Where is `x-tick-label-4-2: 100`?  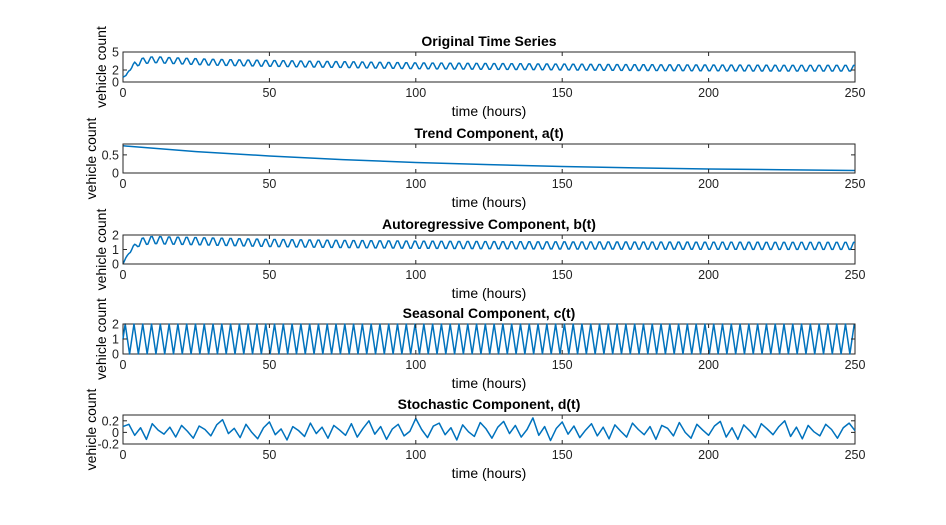 x-tick-label-4-2: 100 is located at coordinates (415, 455).